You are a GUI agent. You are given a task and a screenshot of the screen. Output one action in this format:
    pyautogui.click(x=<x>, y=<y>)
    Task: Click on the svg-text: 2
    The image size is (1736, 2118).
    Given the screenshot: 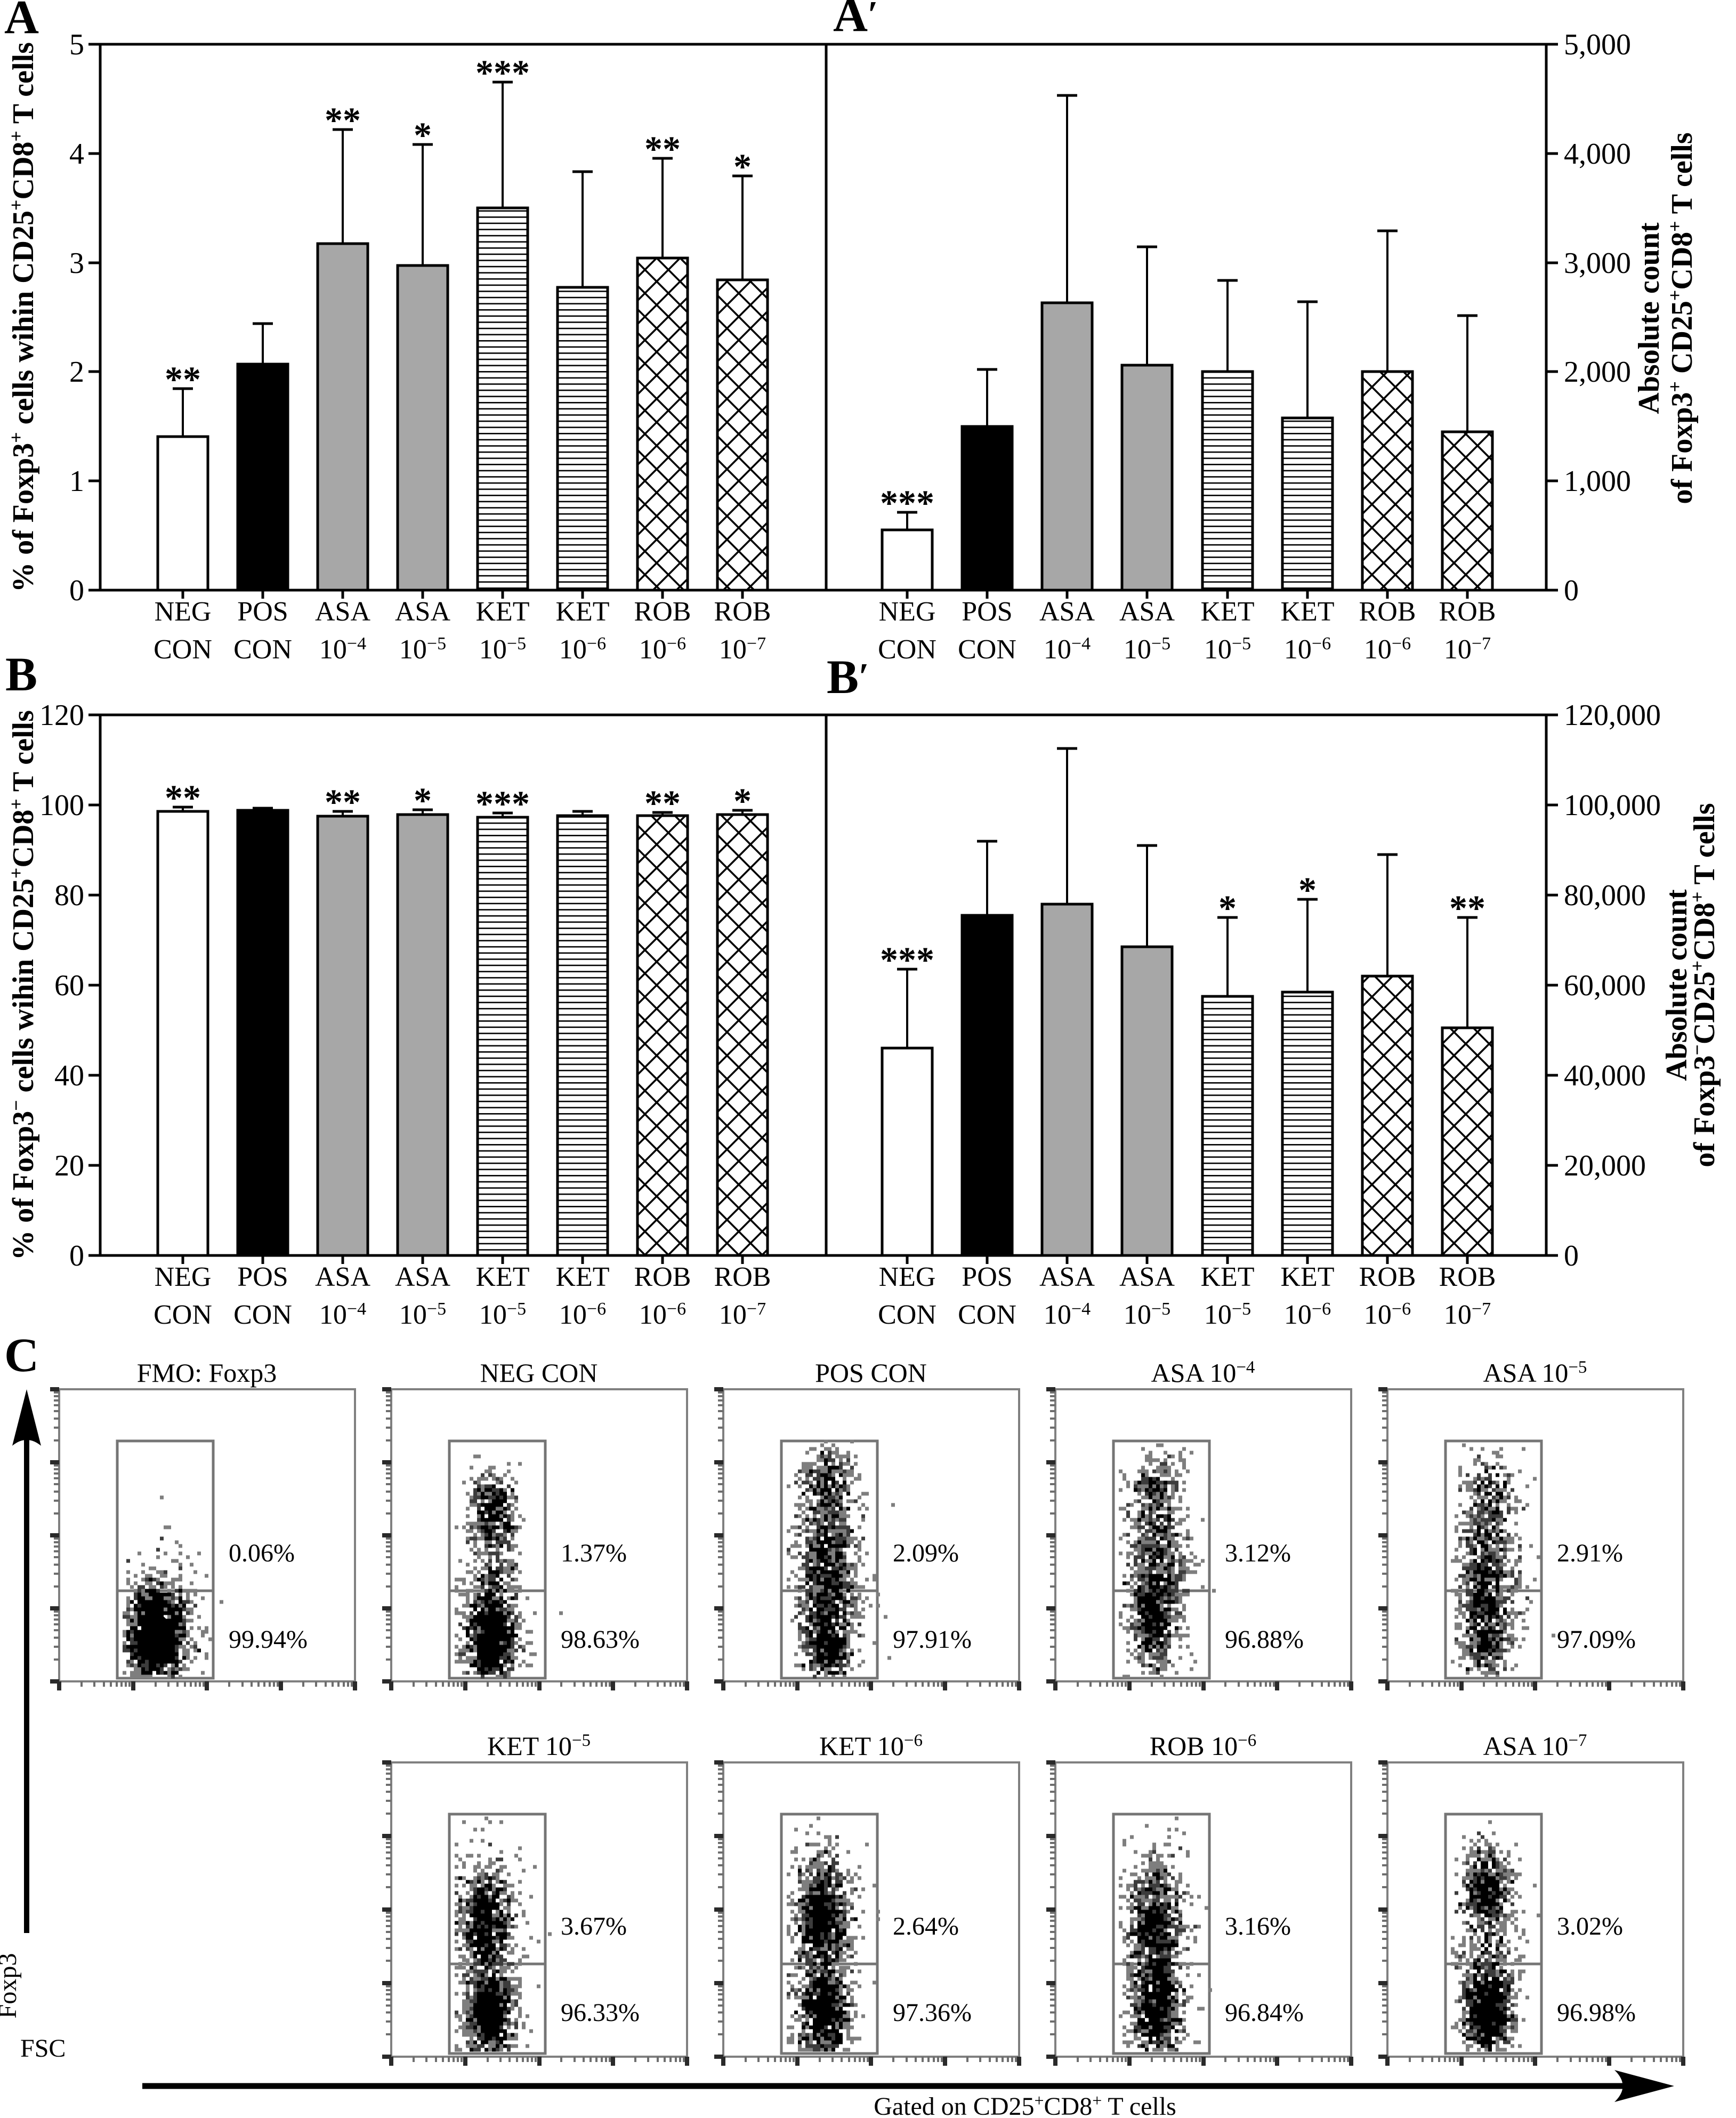 What is the action you would take?
    pyautogui.click(x=76, y=372)
    